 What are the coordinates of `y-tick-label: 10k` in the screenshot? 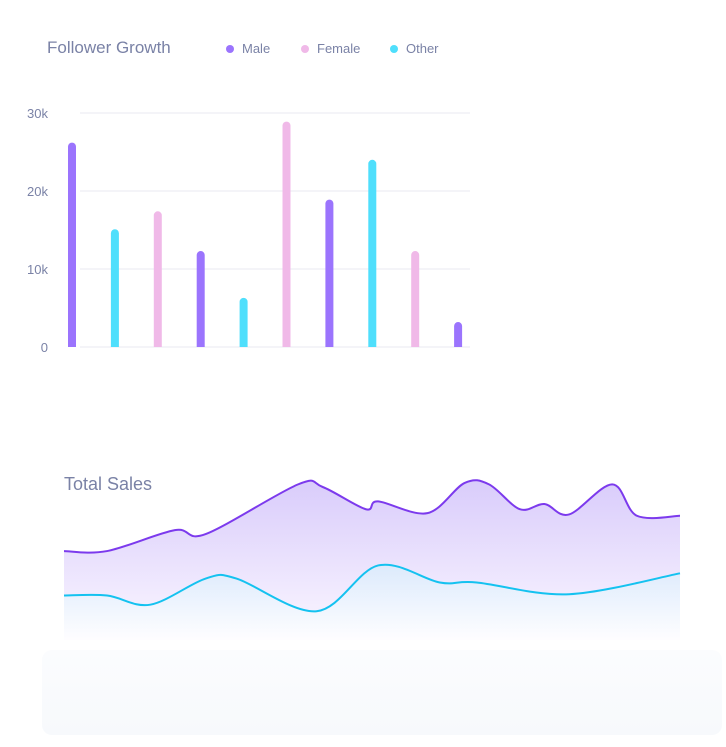 It's located at (37, 269).